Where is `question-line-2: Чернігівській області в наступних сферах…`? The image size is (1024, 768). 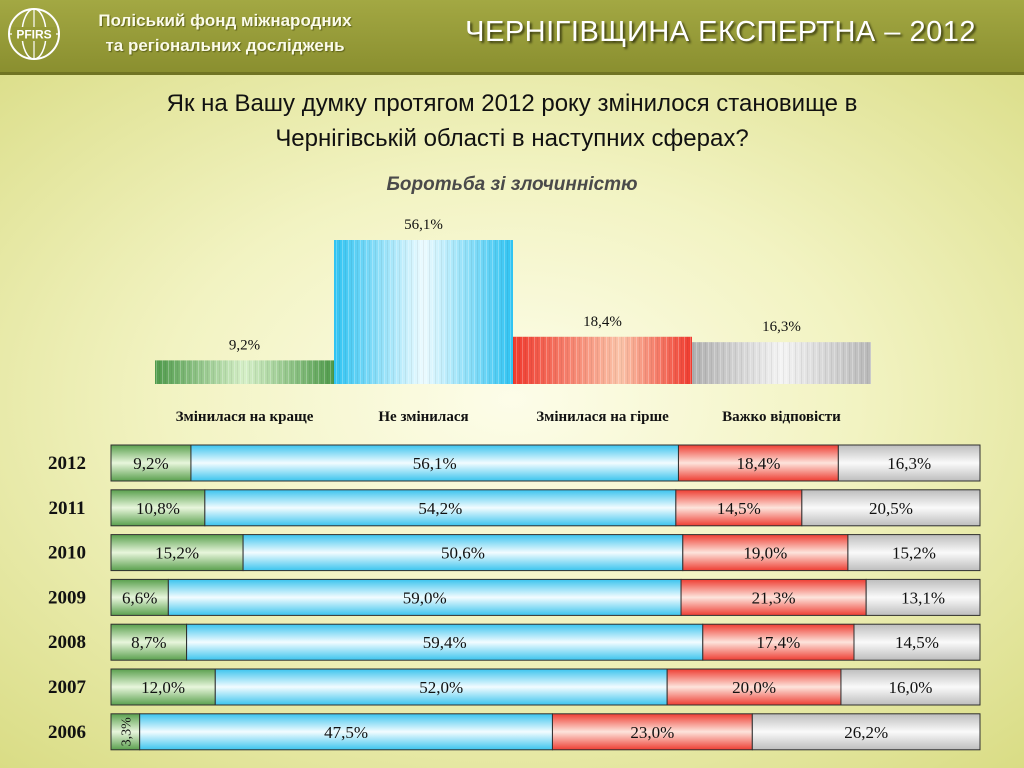
question-line-2: Чернігівській області в наступних сферах… is located at coordinates (512, 138).